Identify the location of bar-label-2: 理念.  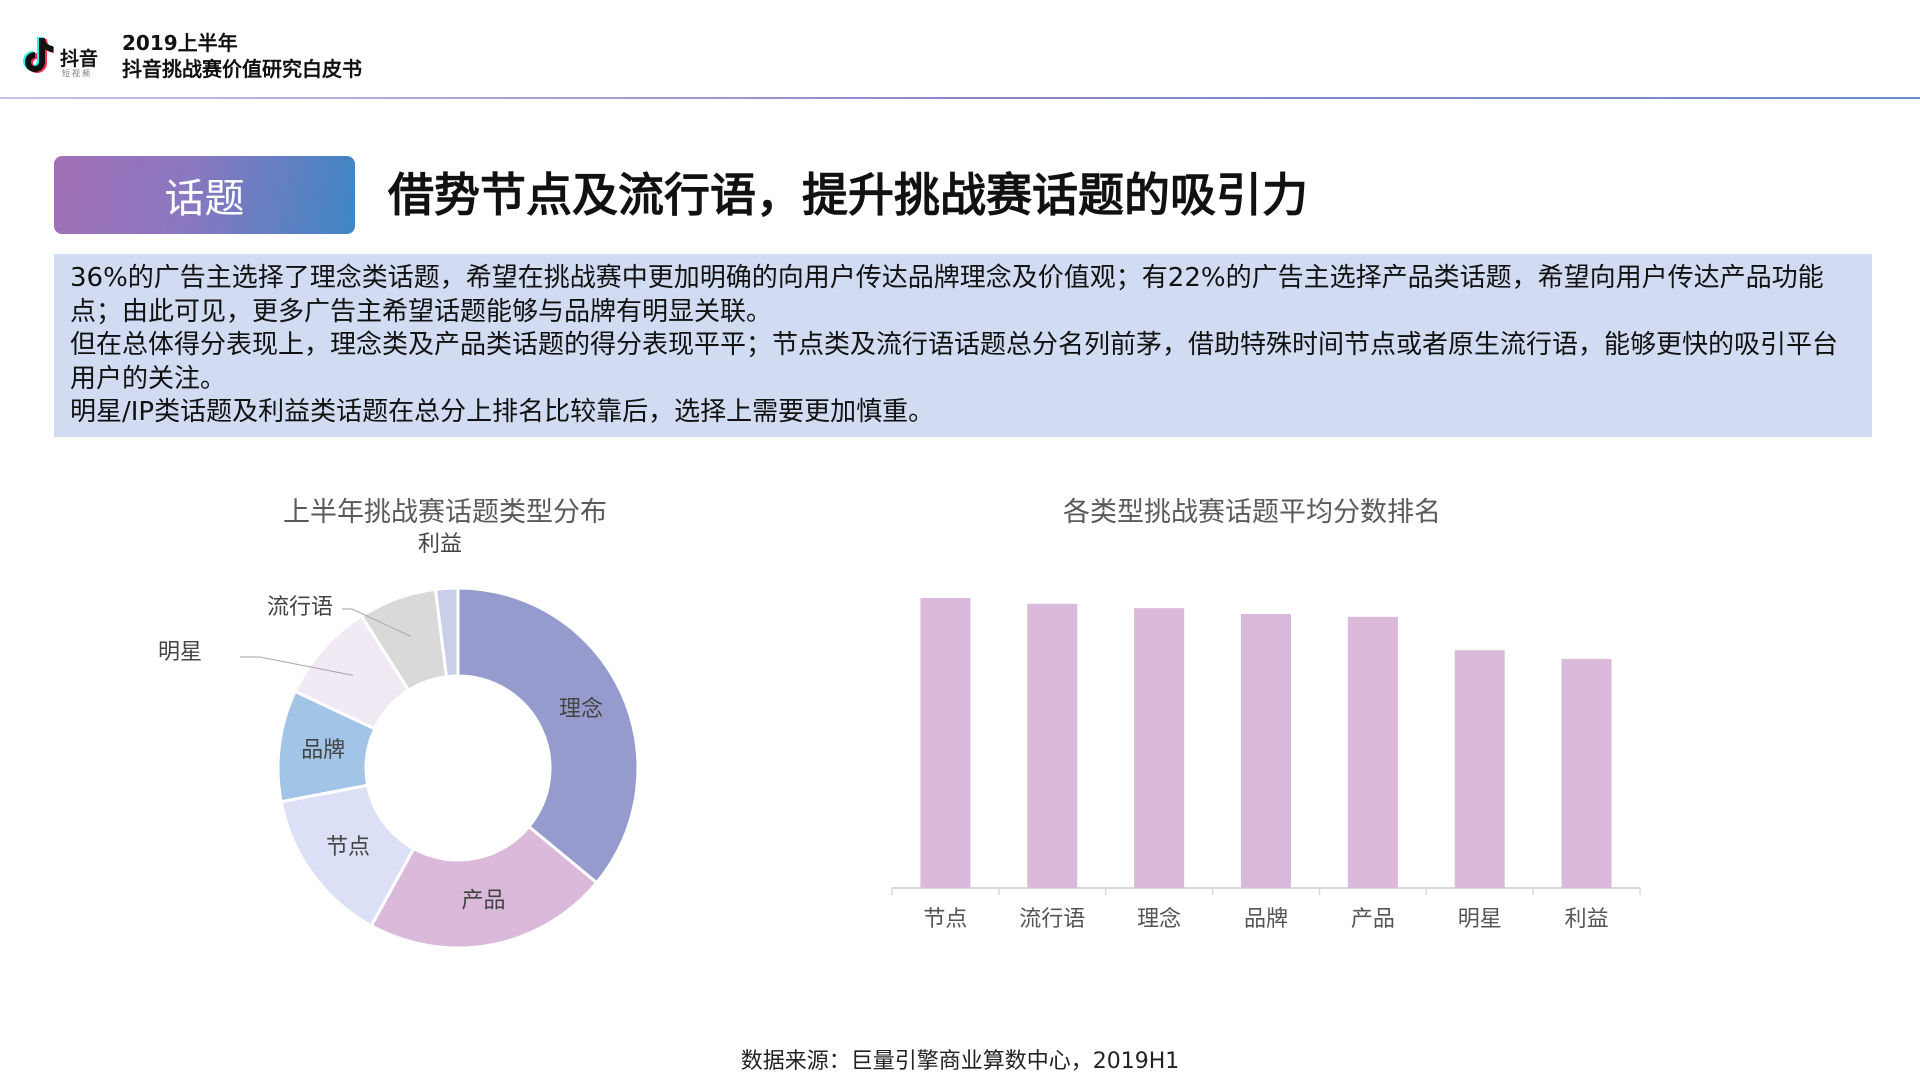
(1159, 919).